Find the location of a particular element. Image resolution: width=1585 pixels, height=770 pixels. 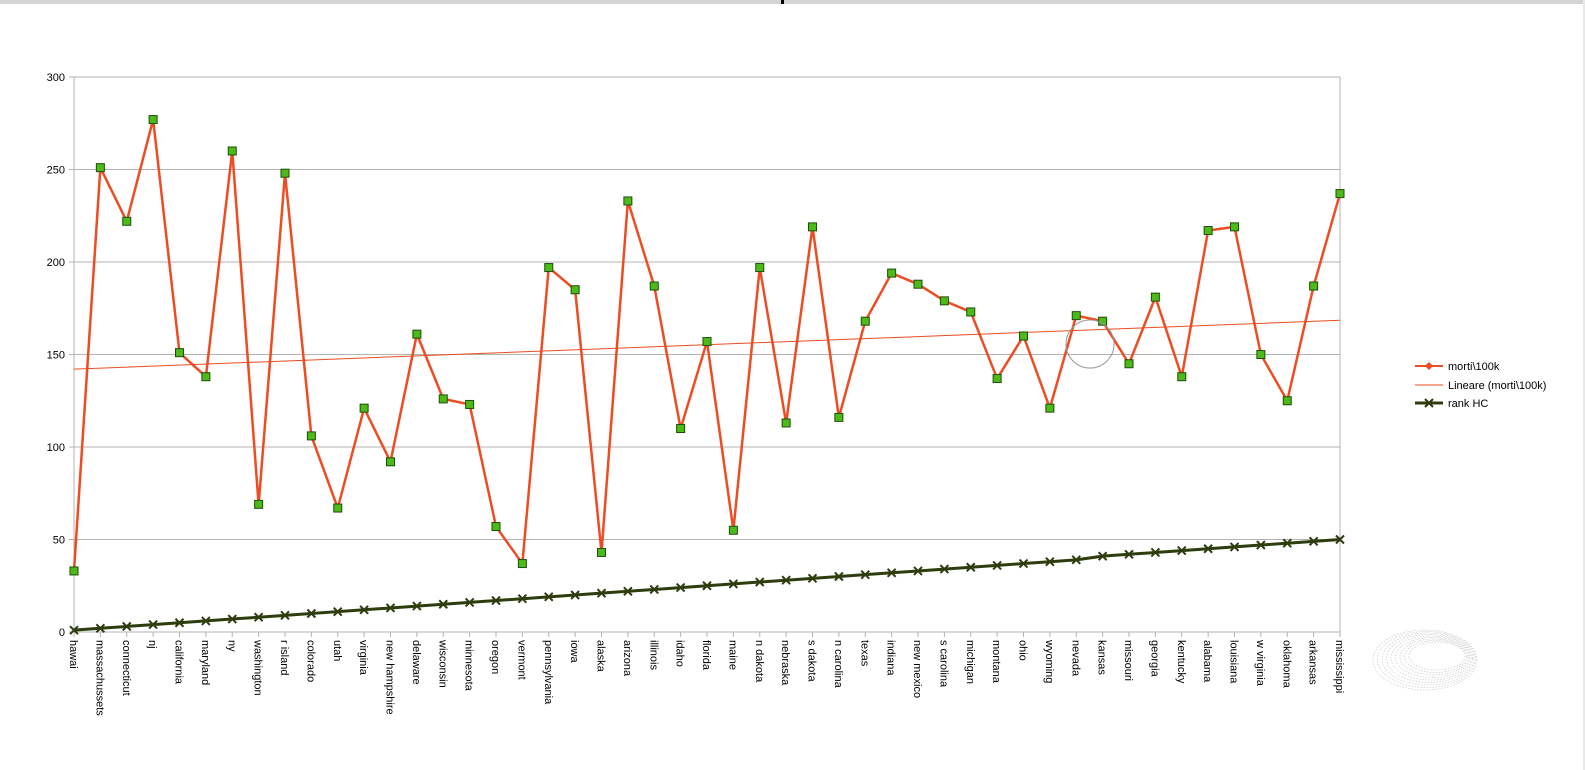

legend: morti\100k Lineare (morti\100k) rank HC is located at coordinates (1480, 385).